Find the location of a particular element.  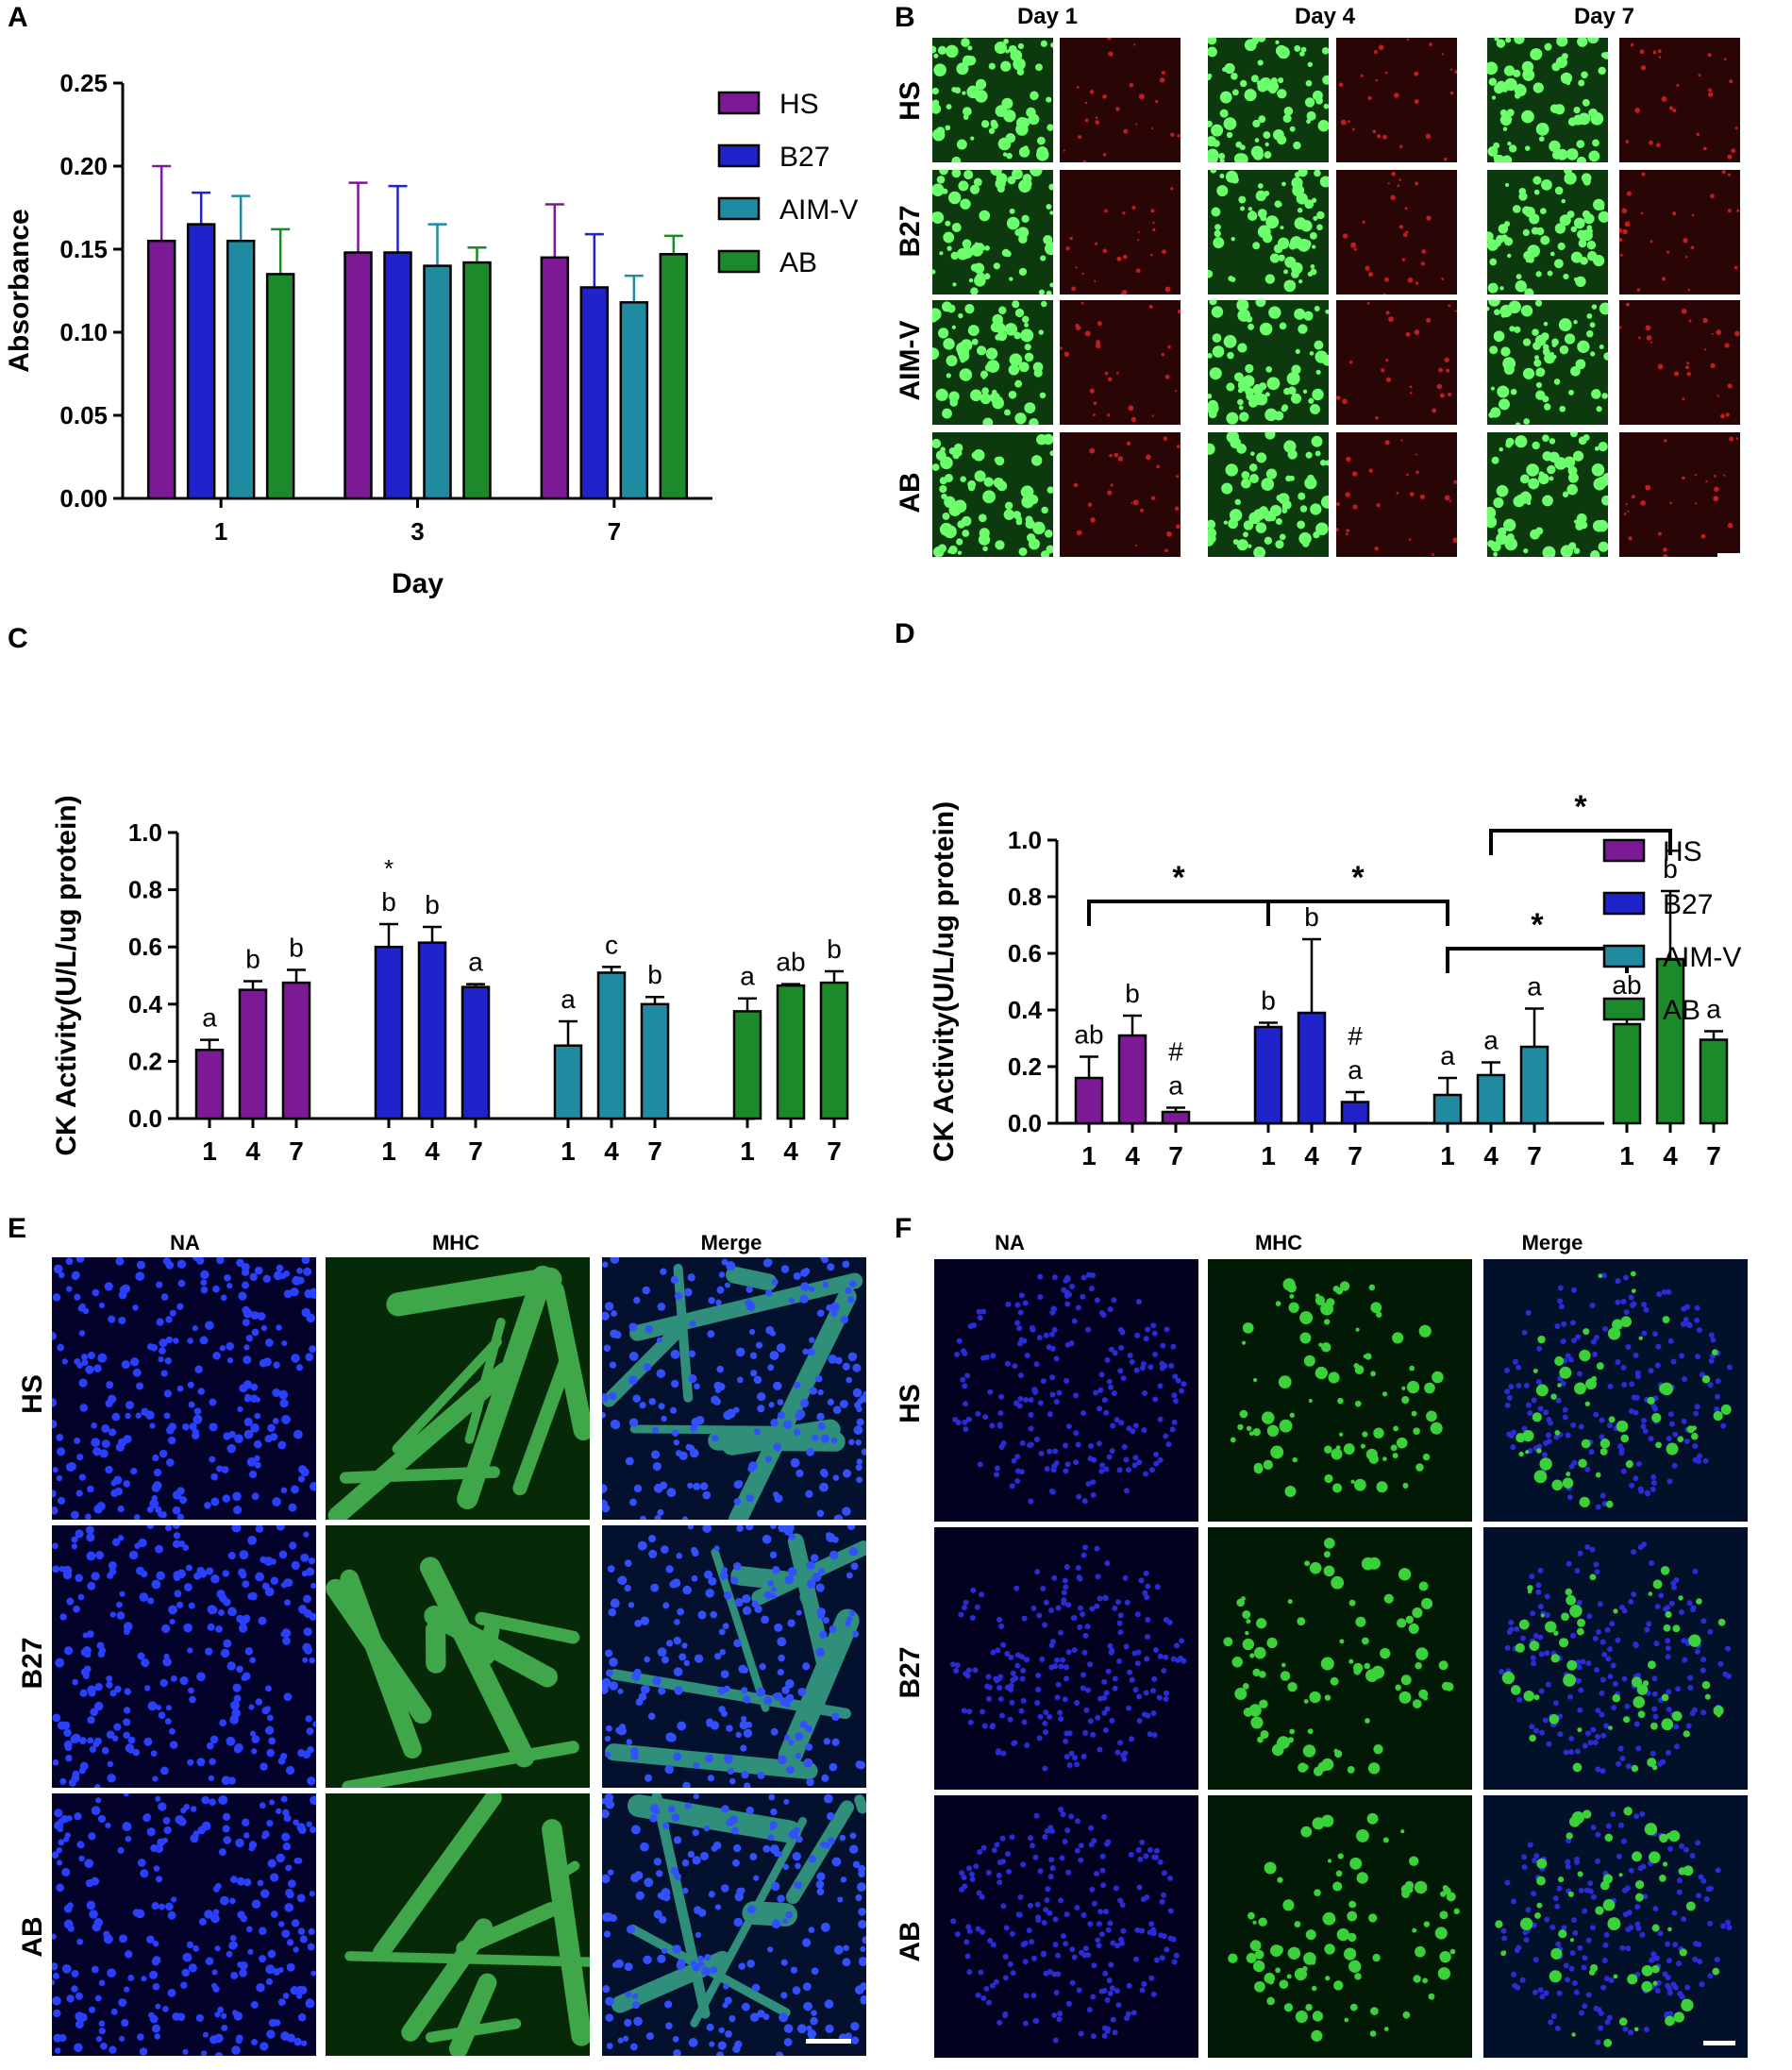

micrograph-b-r2-c6-image is located at coordinates (1679, 232).